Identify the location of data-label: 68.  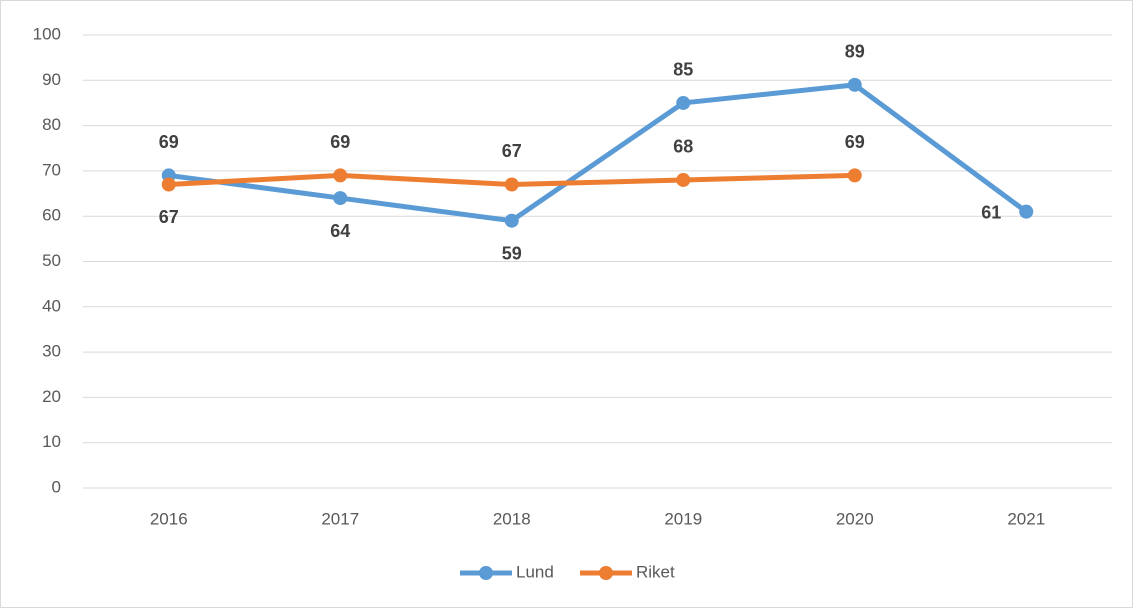
(683, 147).